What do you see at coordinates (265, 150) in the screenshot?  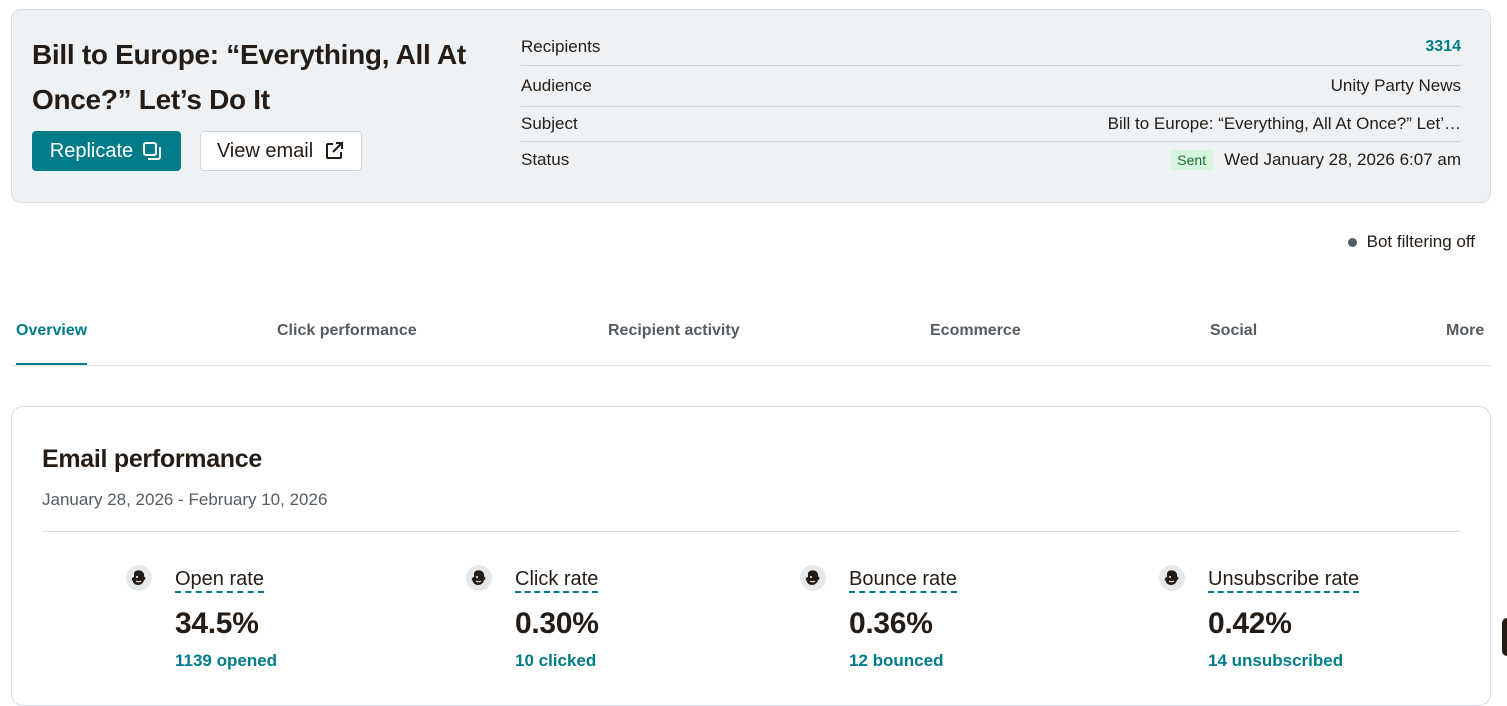 I see `view-email-label: View email` at bounding box center [265, 150].